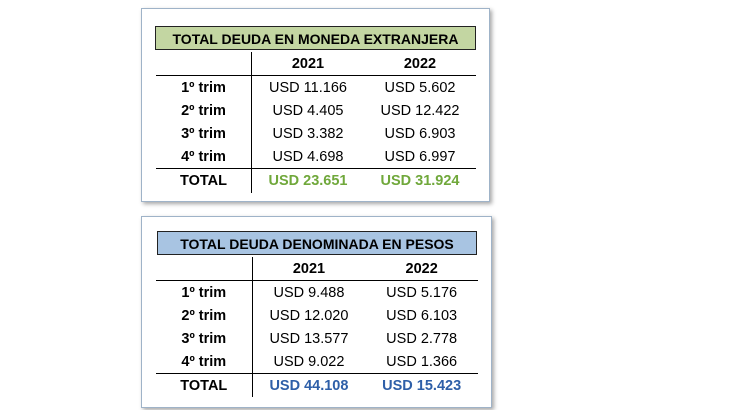 The height and width of the screenshot is (410, 730). Describe the element at coordinates (317, 243) in the screenshot. I see `table-title: TOTAL DEUDA DENOMINADA EN PESOS` at that location.